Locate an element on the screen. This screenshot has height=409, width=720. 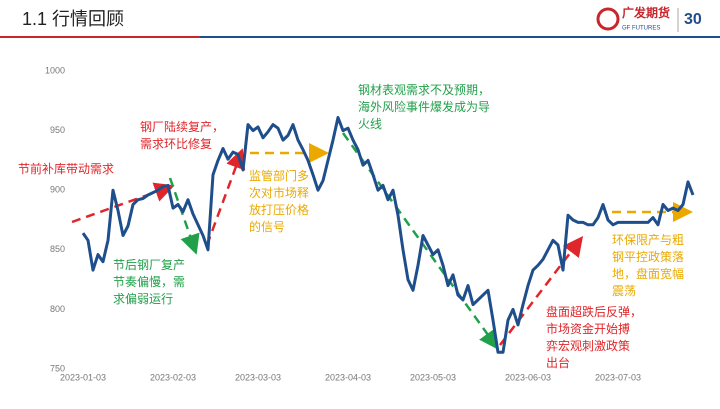
annotation: 放打压价格 is located at coordinates (279, 209).